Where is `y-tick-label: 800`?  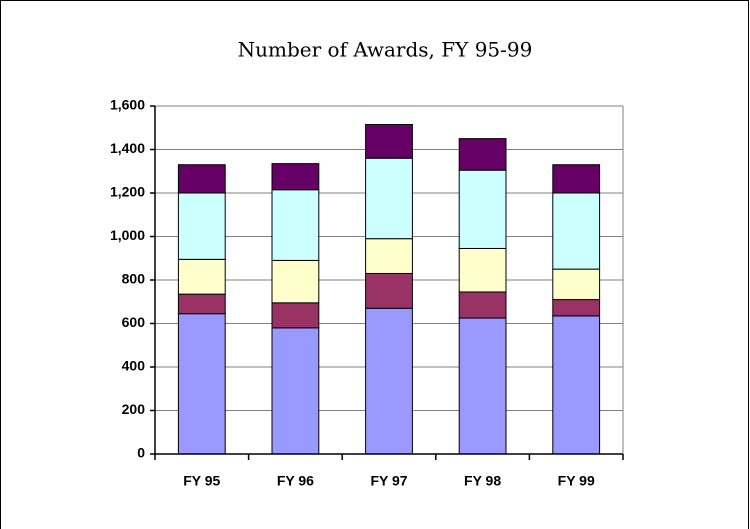 y-tick-label: 800 is located at coordinates (134, 279).